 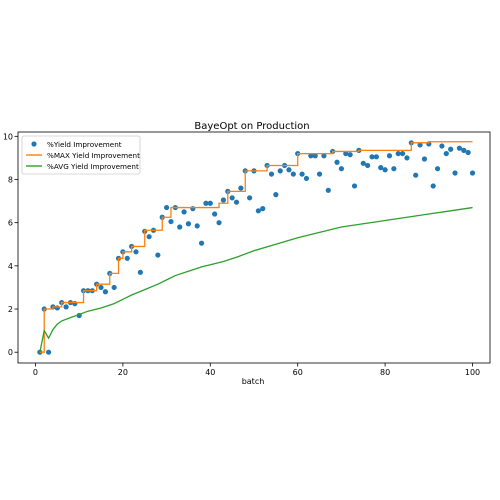 I want to click on legend-box, so click(x=81, y=155).